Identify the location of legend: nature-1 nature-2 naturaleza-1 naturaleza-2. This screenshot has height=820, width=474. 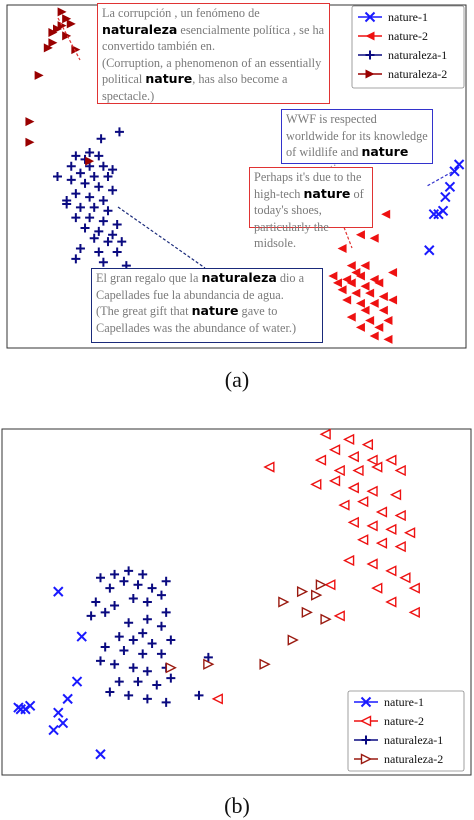
(408, 47).